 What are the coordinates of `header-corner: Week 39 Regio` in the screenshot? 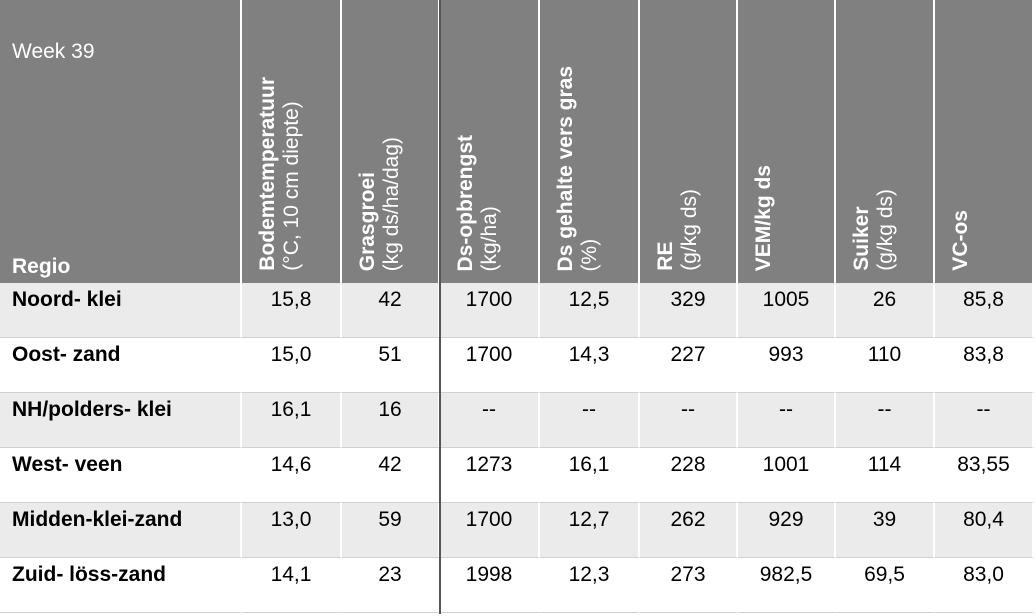 It's located at (121, 141).